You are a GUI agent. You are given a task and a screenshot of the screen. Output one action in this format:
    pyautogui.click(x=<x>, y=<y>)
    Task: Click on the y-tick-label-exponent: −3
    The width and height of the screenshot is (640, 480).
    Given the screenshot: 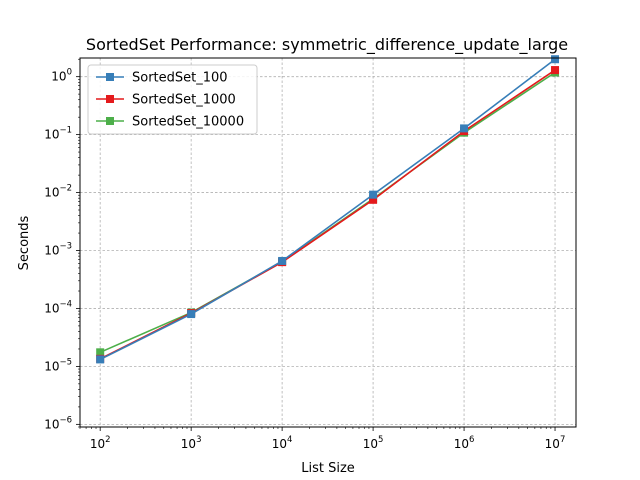 What is the action you would take?
    pyautogui.click(x=65, y=247)
    